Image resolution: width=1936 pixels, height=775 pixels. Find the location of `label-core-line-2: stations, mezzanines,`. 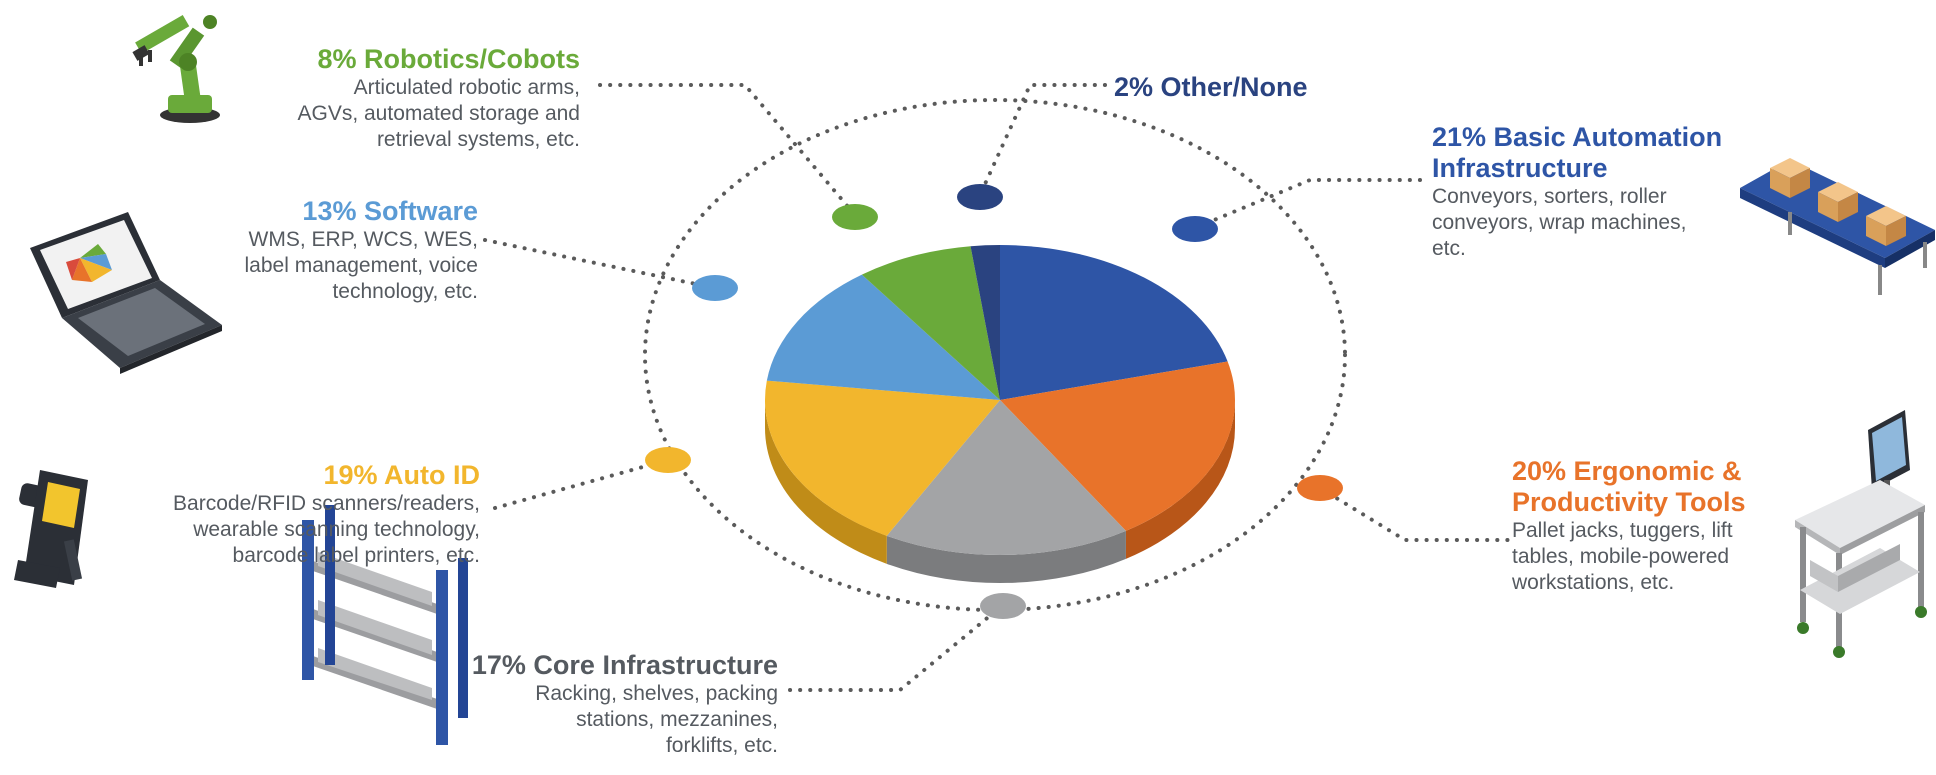

label-core-line-2: stations, mezzanines, is located at coordinates (677, 719).